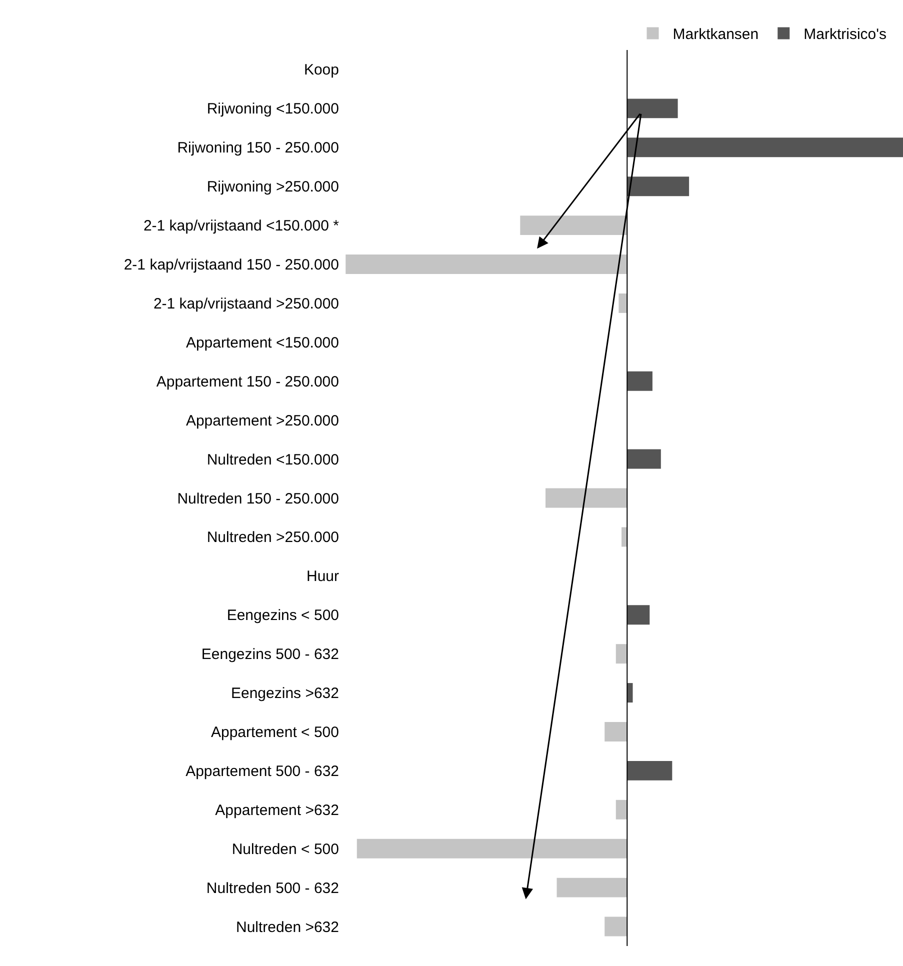 The height and width of the screenshot is (966, 903). What do you see at coordinates (274, 732) in the screenshot?
I see `y-tick-label: Appartement < 500` at bounding box center [274, 732].